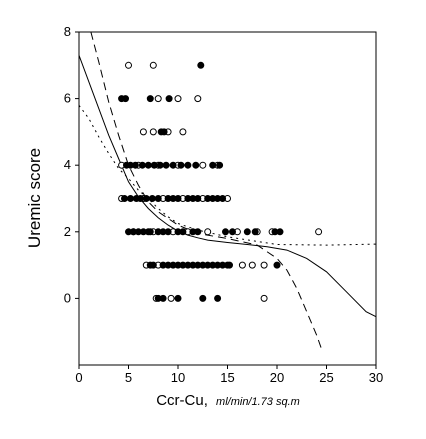 Image resolution: width=426 pixels, height=439 pixels. I want to click on y-tick-label: 0, so click(67, 297).